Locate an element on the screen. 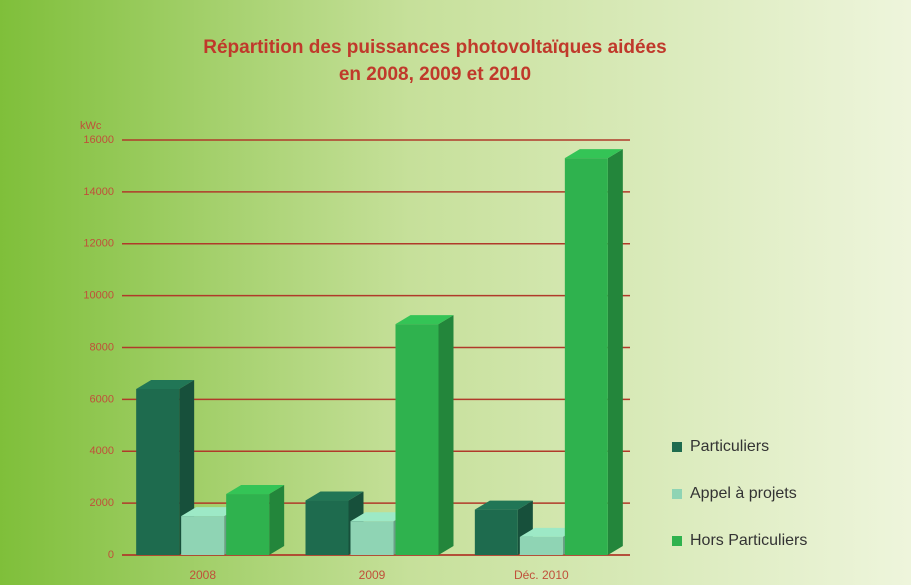 The width and height of the screenshot is (911, 585). y-tick-label: 2000 is located at coordinates (102, 503).